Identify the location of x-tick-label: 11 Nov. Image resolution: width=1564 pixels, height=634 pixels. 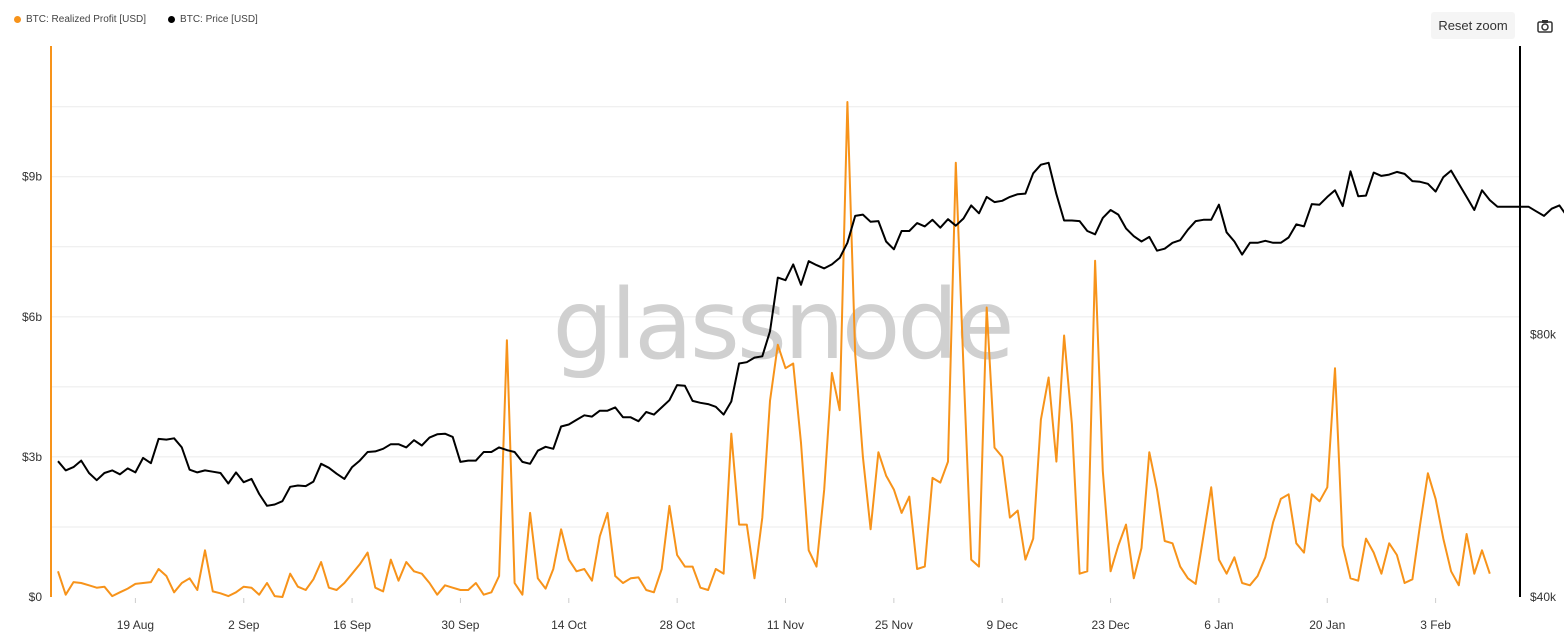
(785, 625).